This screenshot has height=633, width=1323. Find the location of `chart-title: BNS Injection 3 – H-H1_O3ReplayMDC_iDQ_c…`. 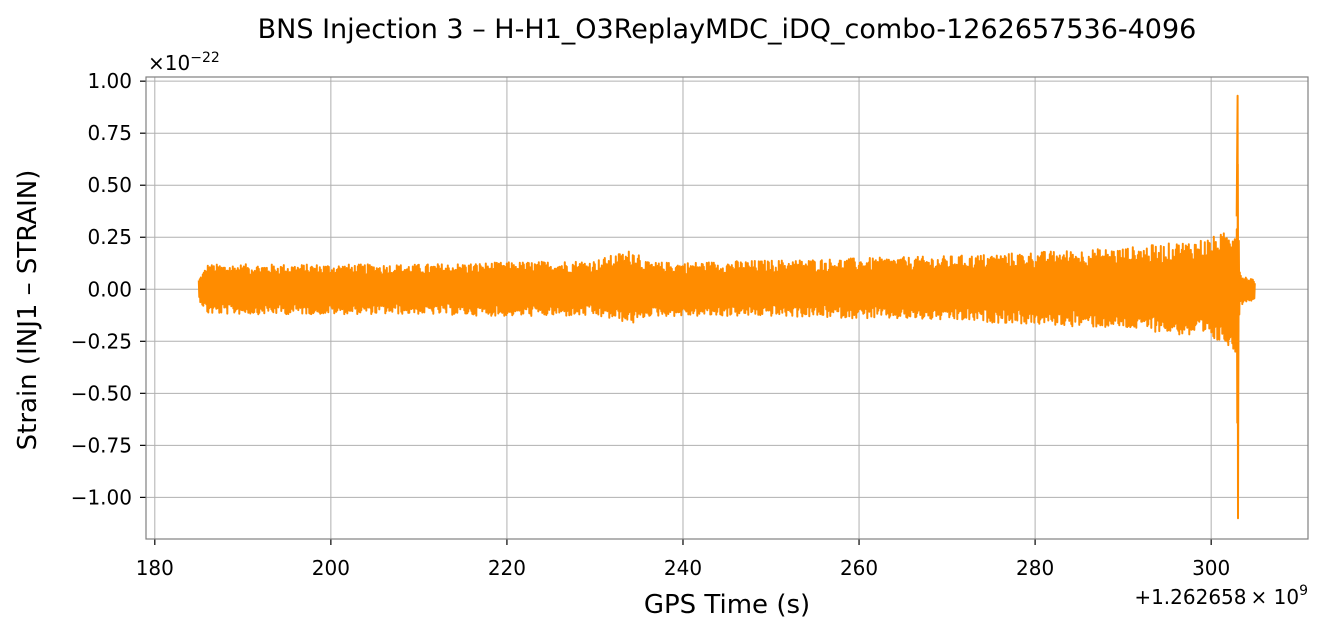

chart-title: BNS Injection 3 – H-H1_O3ReplayMDC_iDQ_c… is located at coordinates (727, 29).